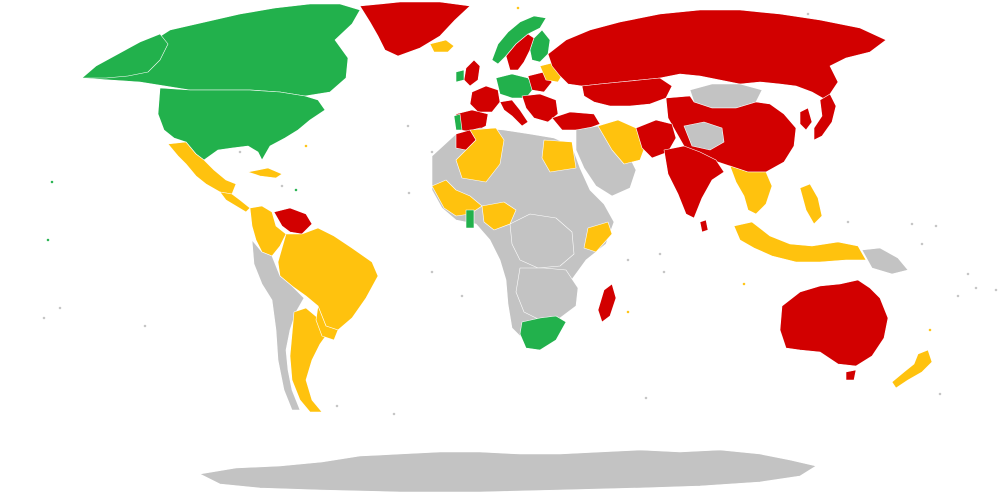 Image resolution: width=1000 pixels, height=498 pixels. Describe the element at coordinates (480, 155) in the screenshot. I see `algeria-region` at that location.